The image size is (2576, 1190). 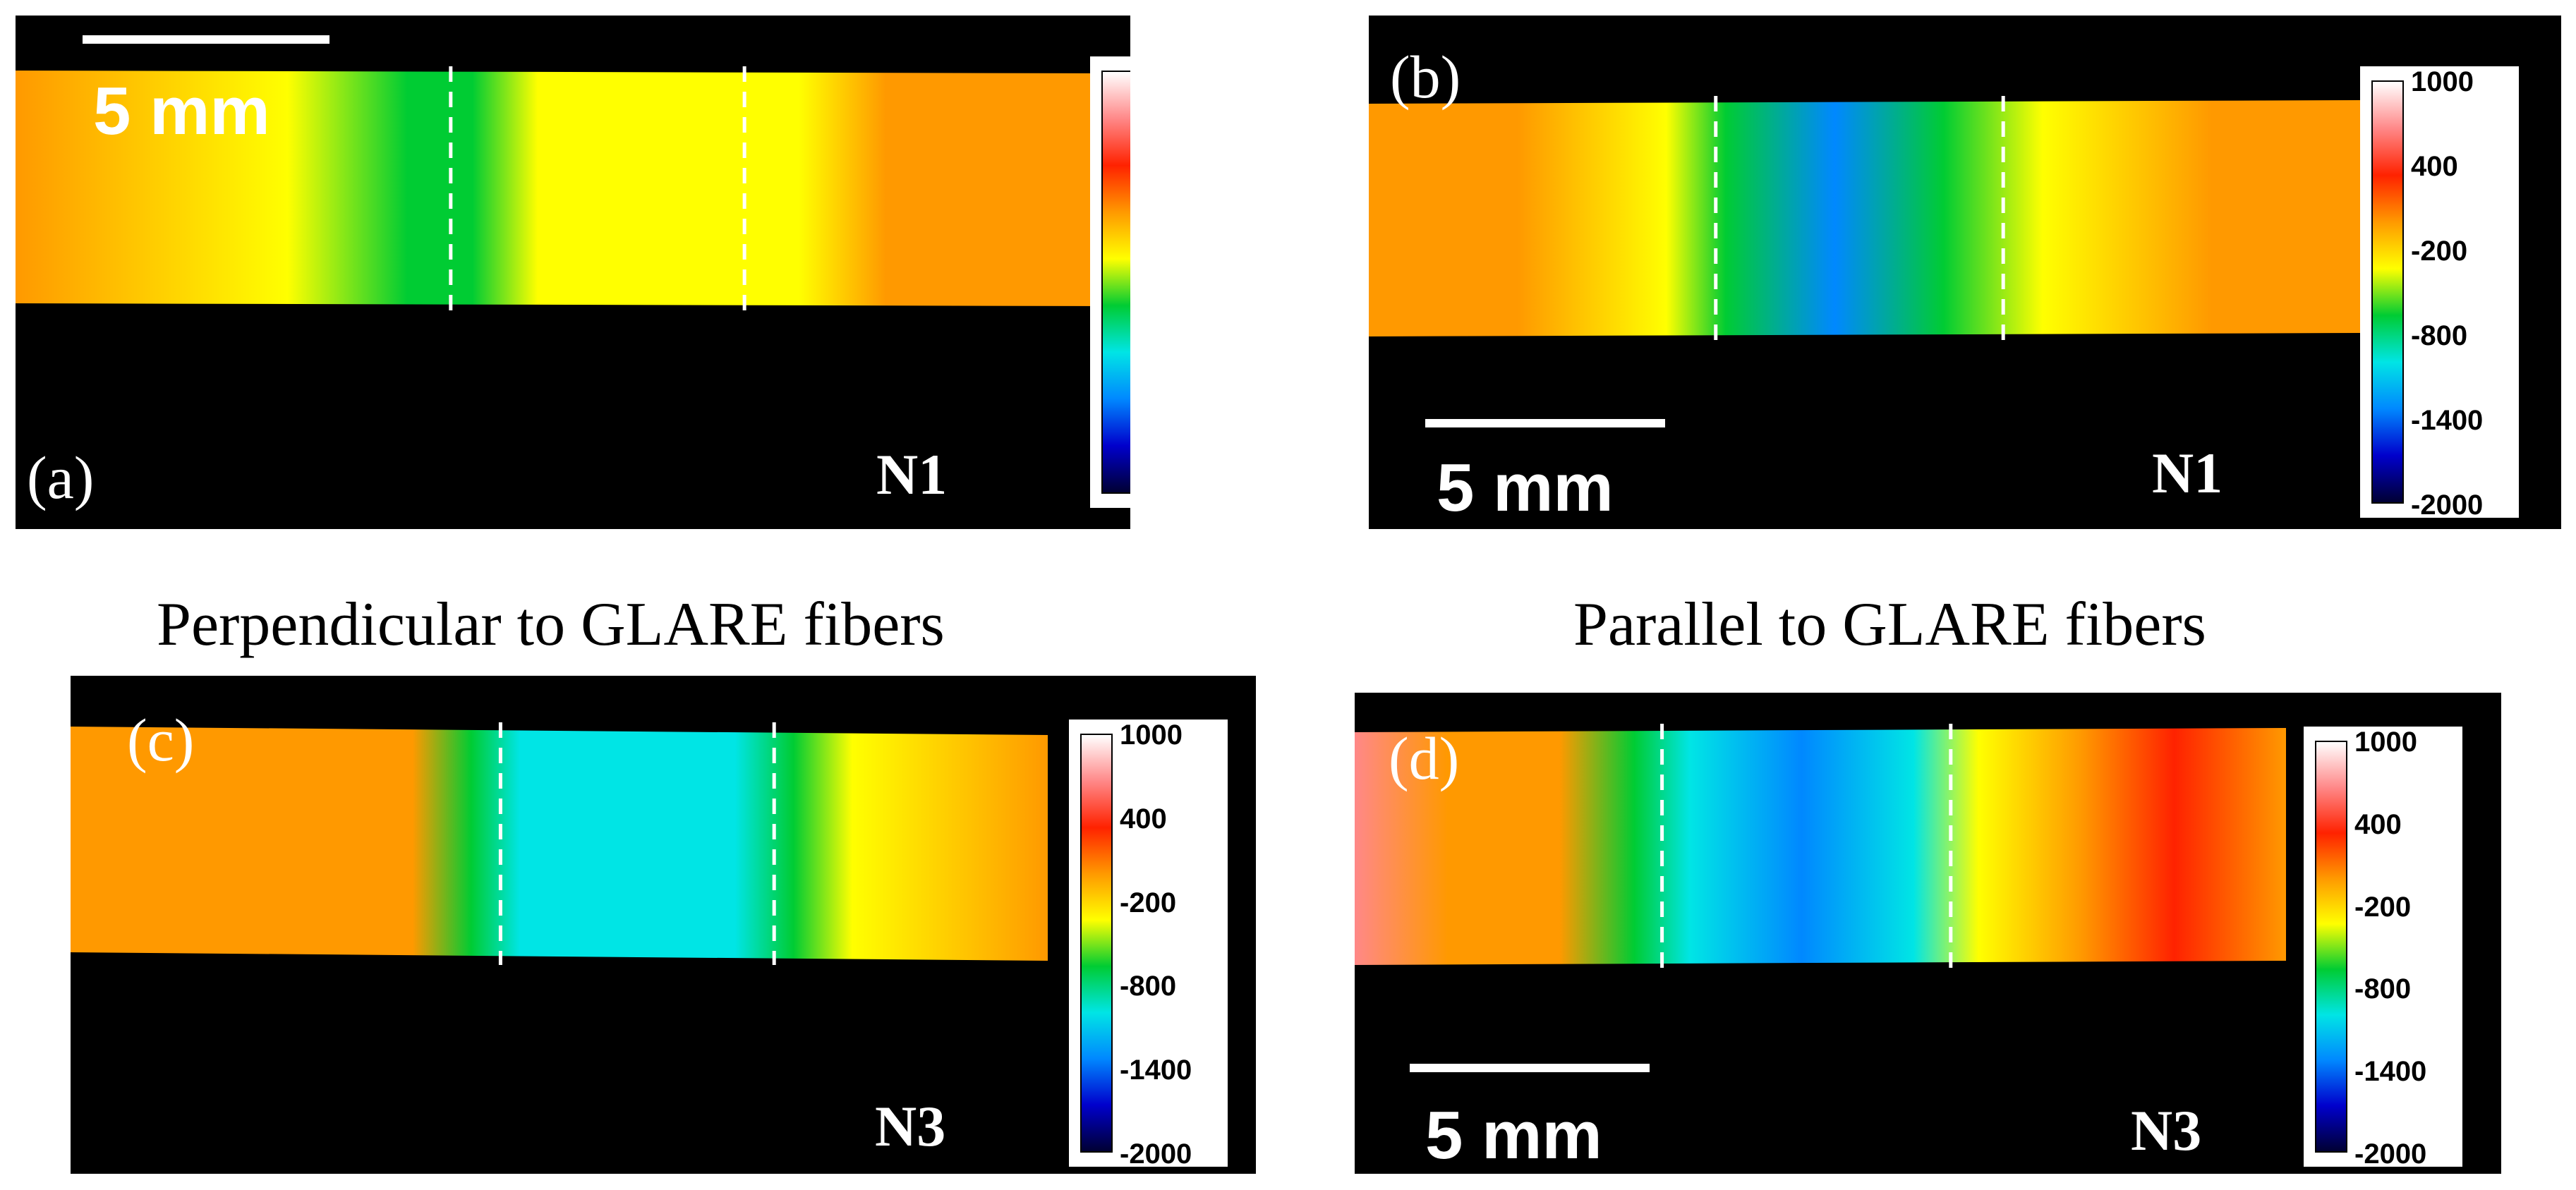 I want to click on sample-label-a: N1, so click(x=912, y=474).